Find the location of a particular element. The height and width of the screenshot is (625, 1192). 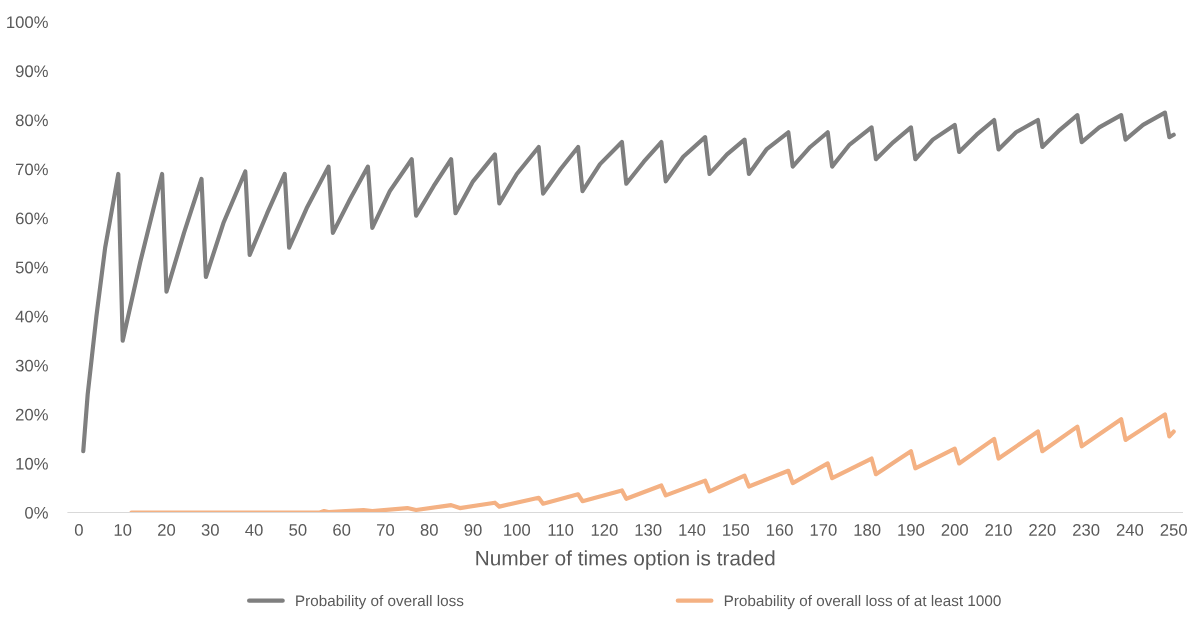

x-tick-label: 130 is located at coordinates (648, 530).